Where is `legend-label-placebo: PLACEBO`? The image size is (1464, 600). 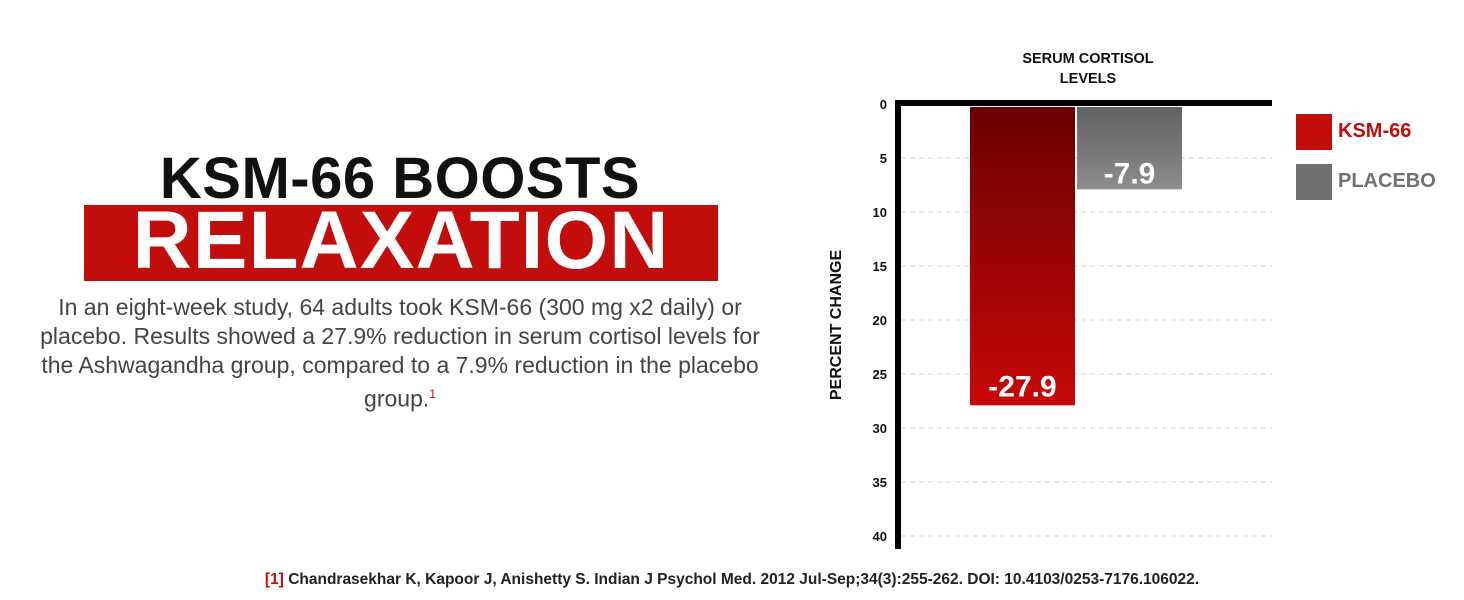 legend-label-placebo: PLACEBO is located at coordinates (1387, 181).